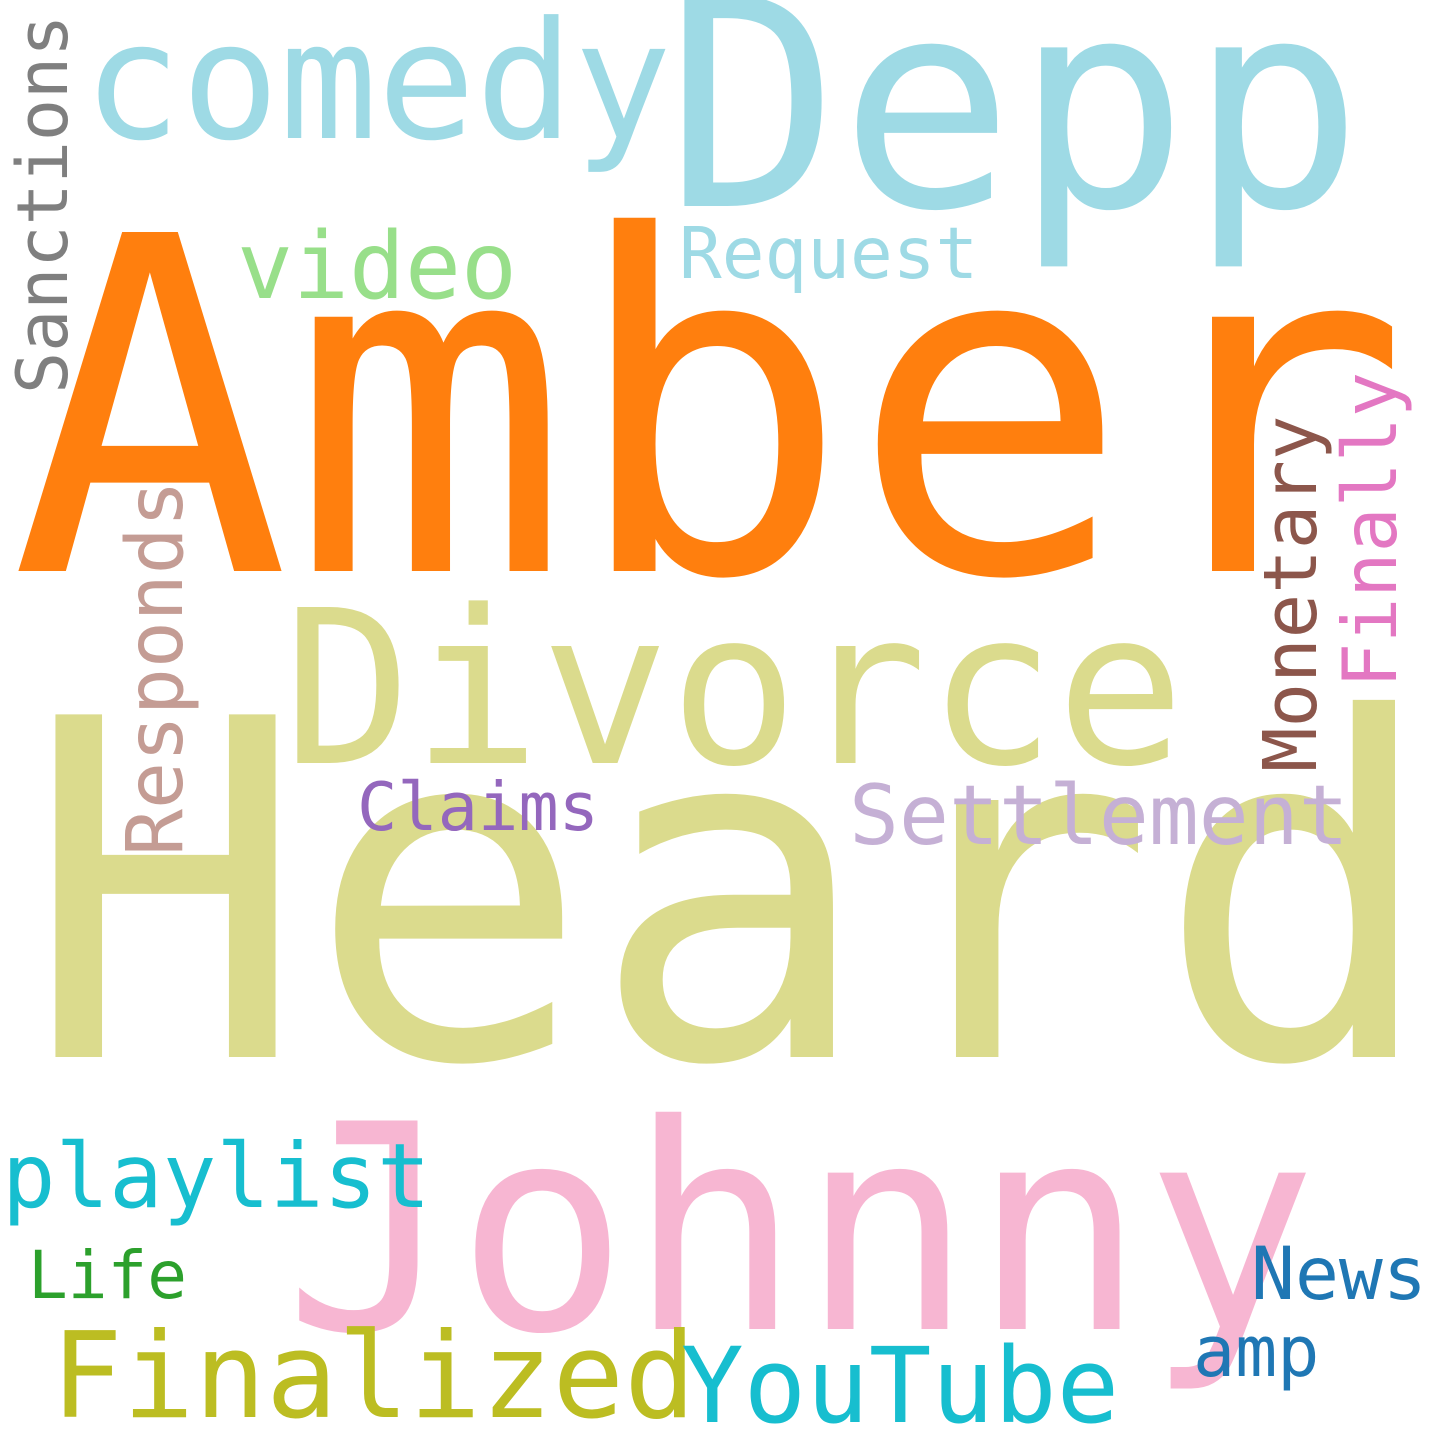 Image resolution: width=1440 pixels, height=1440 pixels. Describe the element at coordinates (107, 1275) in the screenshot. I see `word-life: Life` at that location.